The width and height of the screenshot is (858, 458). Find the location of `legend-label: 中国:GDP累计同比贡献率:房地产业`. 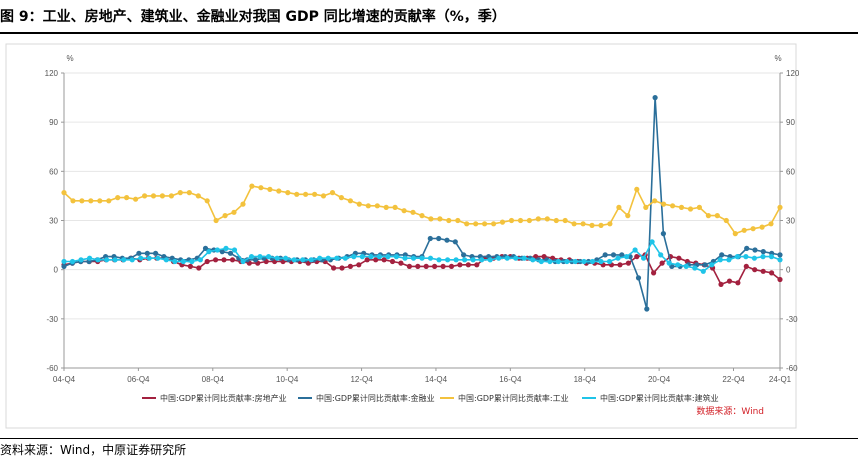

legend-label: 中国:GDP累计同比贡献率:房地产业 is located at coordinates (223, 398).